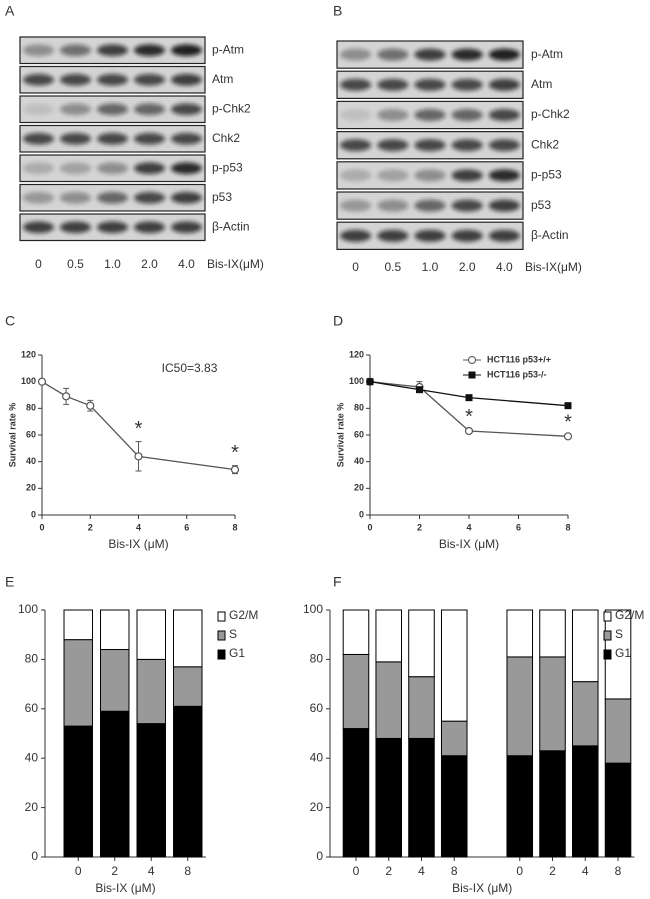  Describe the element at coordinates (550, 235) in the screenshot. I see `blot-row-label: β-Actin` at that location.